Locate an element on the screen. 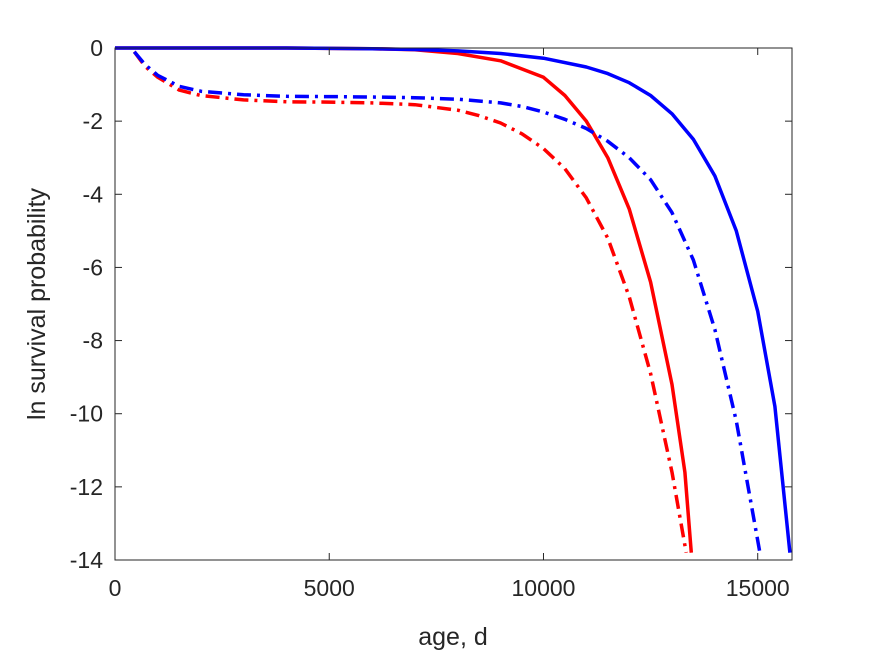 The image size is (875, 656). y-tick-label: -10 is located at coordinates (86, 414).